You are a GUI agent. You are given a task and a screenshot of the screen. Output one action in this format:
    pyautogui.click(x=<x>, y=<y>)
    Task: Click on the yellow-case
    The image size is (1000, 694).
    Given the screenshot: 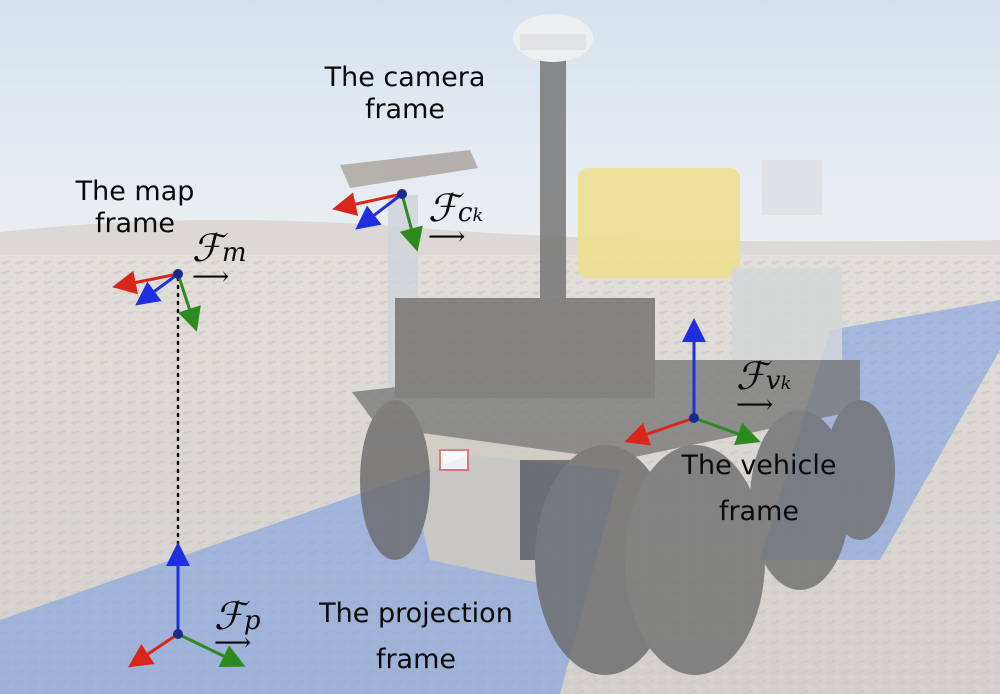 What is the action you would take?
    pyautogui.click(x=659, y=223)
    